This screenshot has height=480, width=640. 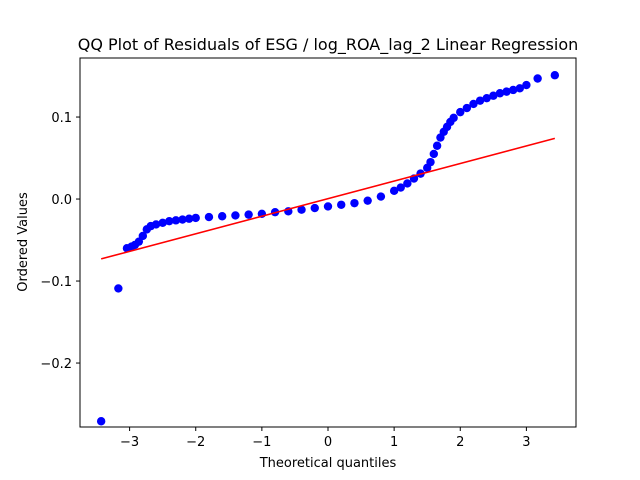 I want to click on x-tick-label: −2, so click(x=195, y=442).